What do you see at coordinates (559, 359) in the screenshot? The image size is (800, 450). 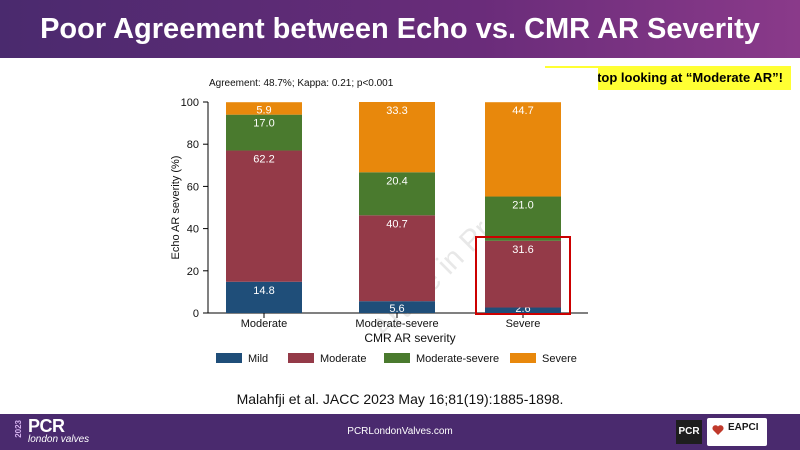 I see `legend-label: Severe` at bounding box center [559, 359].